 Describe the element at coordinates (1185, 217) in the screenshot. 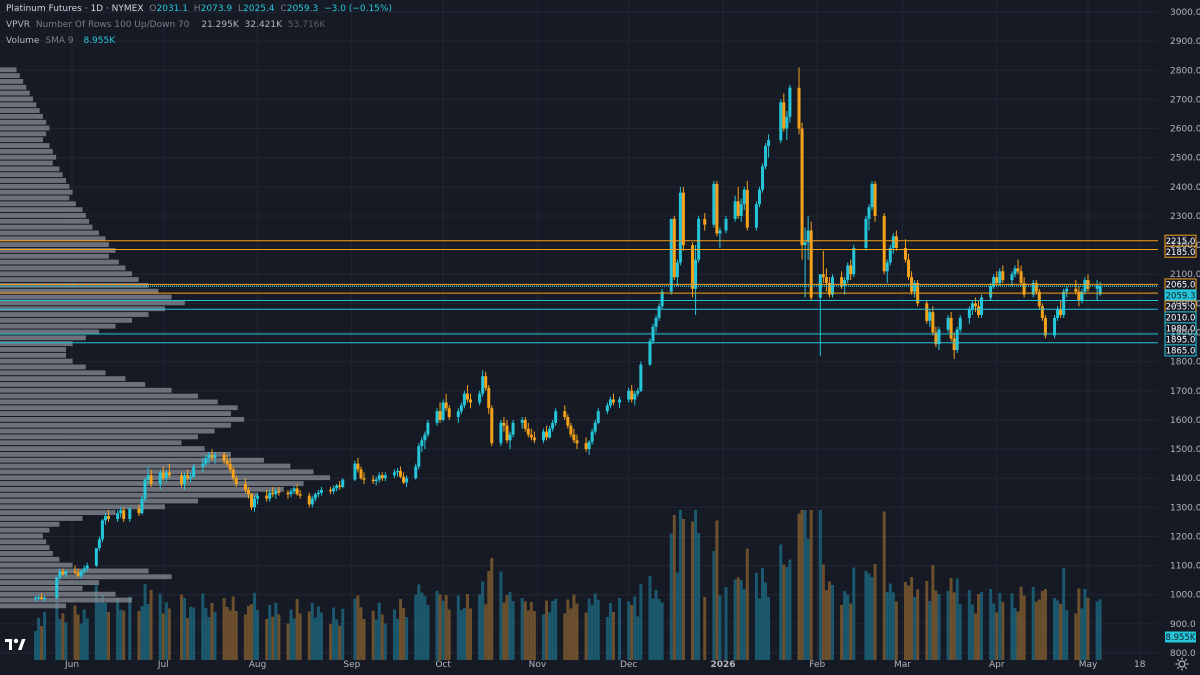

I see `price-tick-label: 2300.0` at that location.